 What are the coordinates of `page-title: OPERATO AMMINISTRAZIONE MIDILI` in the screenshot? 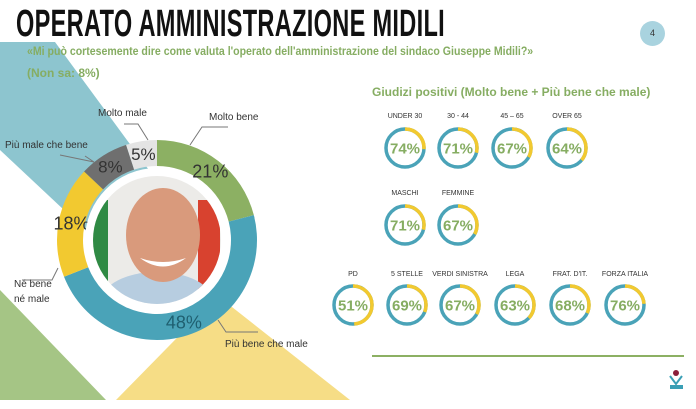 It's located at (231, 24).